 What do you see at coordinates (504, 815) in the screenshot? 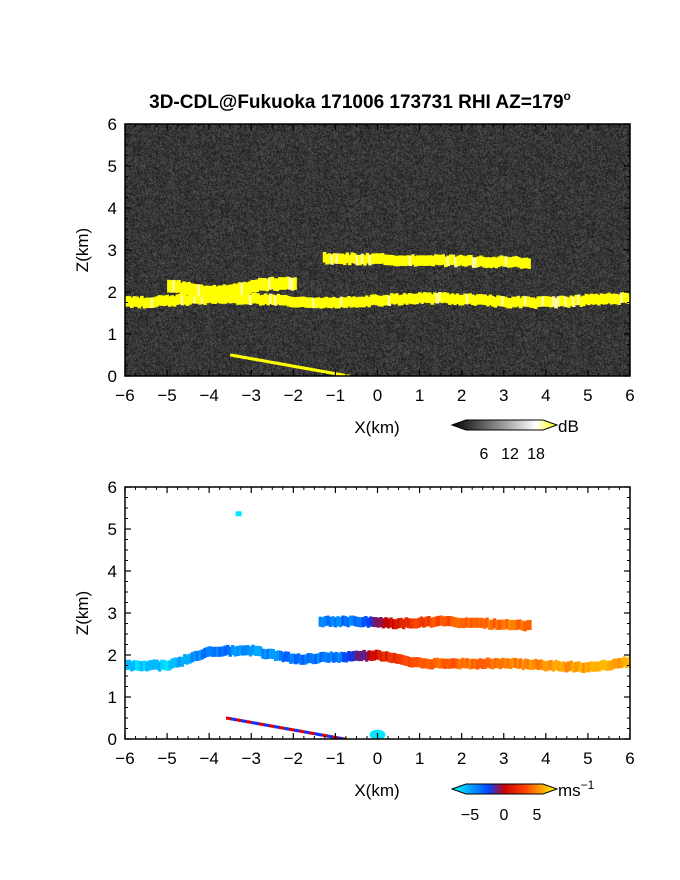
I see `colorbar-tick-label: 0` at bounding box center [504, 815].